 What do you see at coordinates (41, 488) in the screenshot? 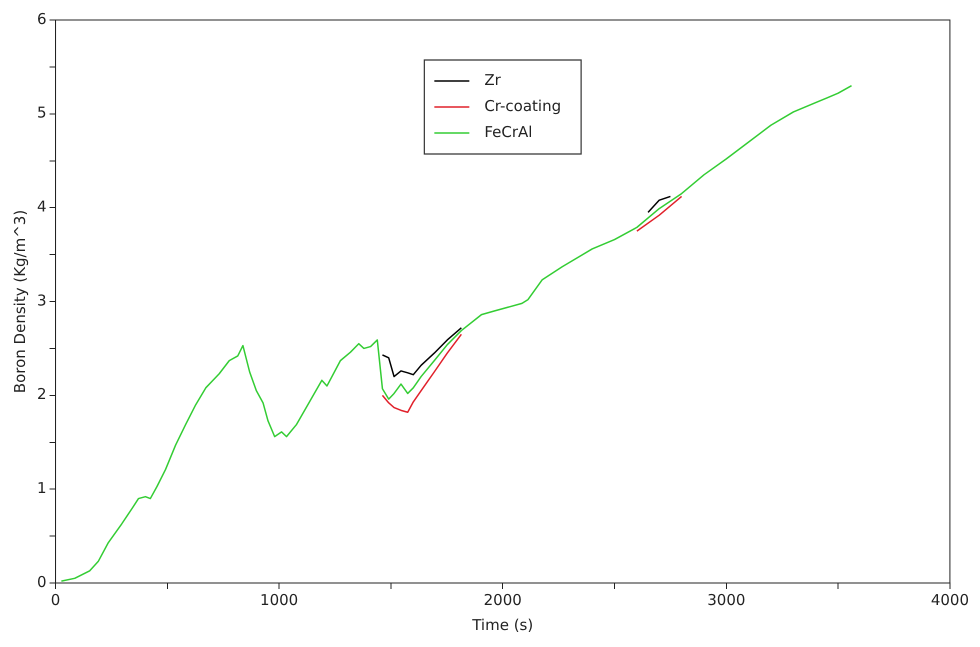
I see `y-tick-label: 1` at bounding box center [41, 488].